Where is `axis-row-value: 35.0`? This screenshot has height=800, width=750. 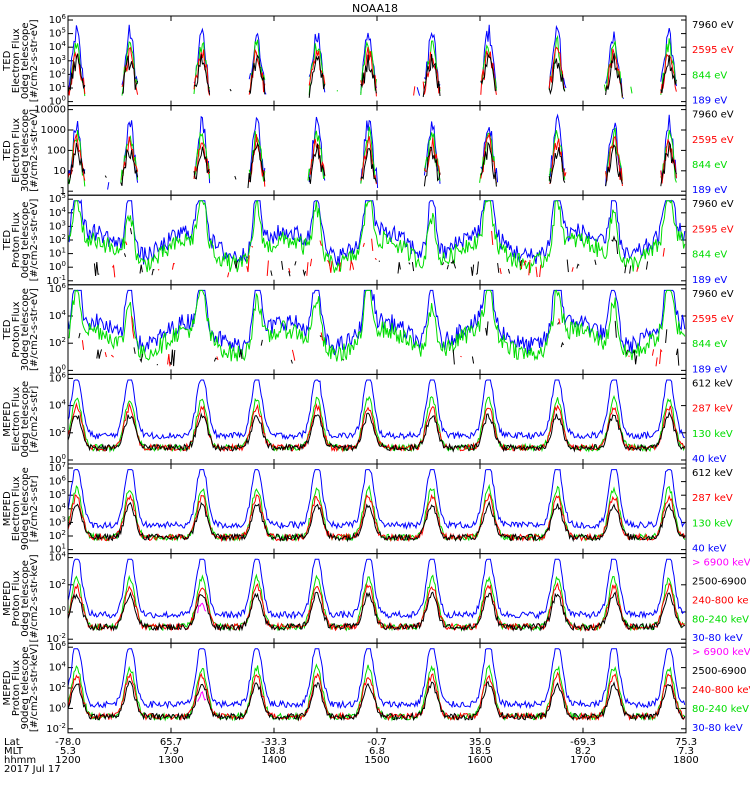
axis-row-value: 35.0 is located at coordinates (480, 742).